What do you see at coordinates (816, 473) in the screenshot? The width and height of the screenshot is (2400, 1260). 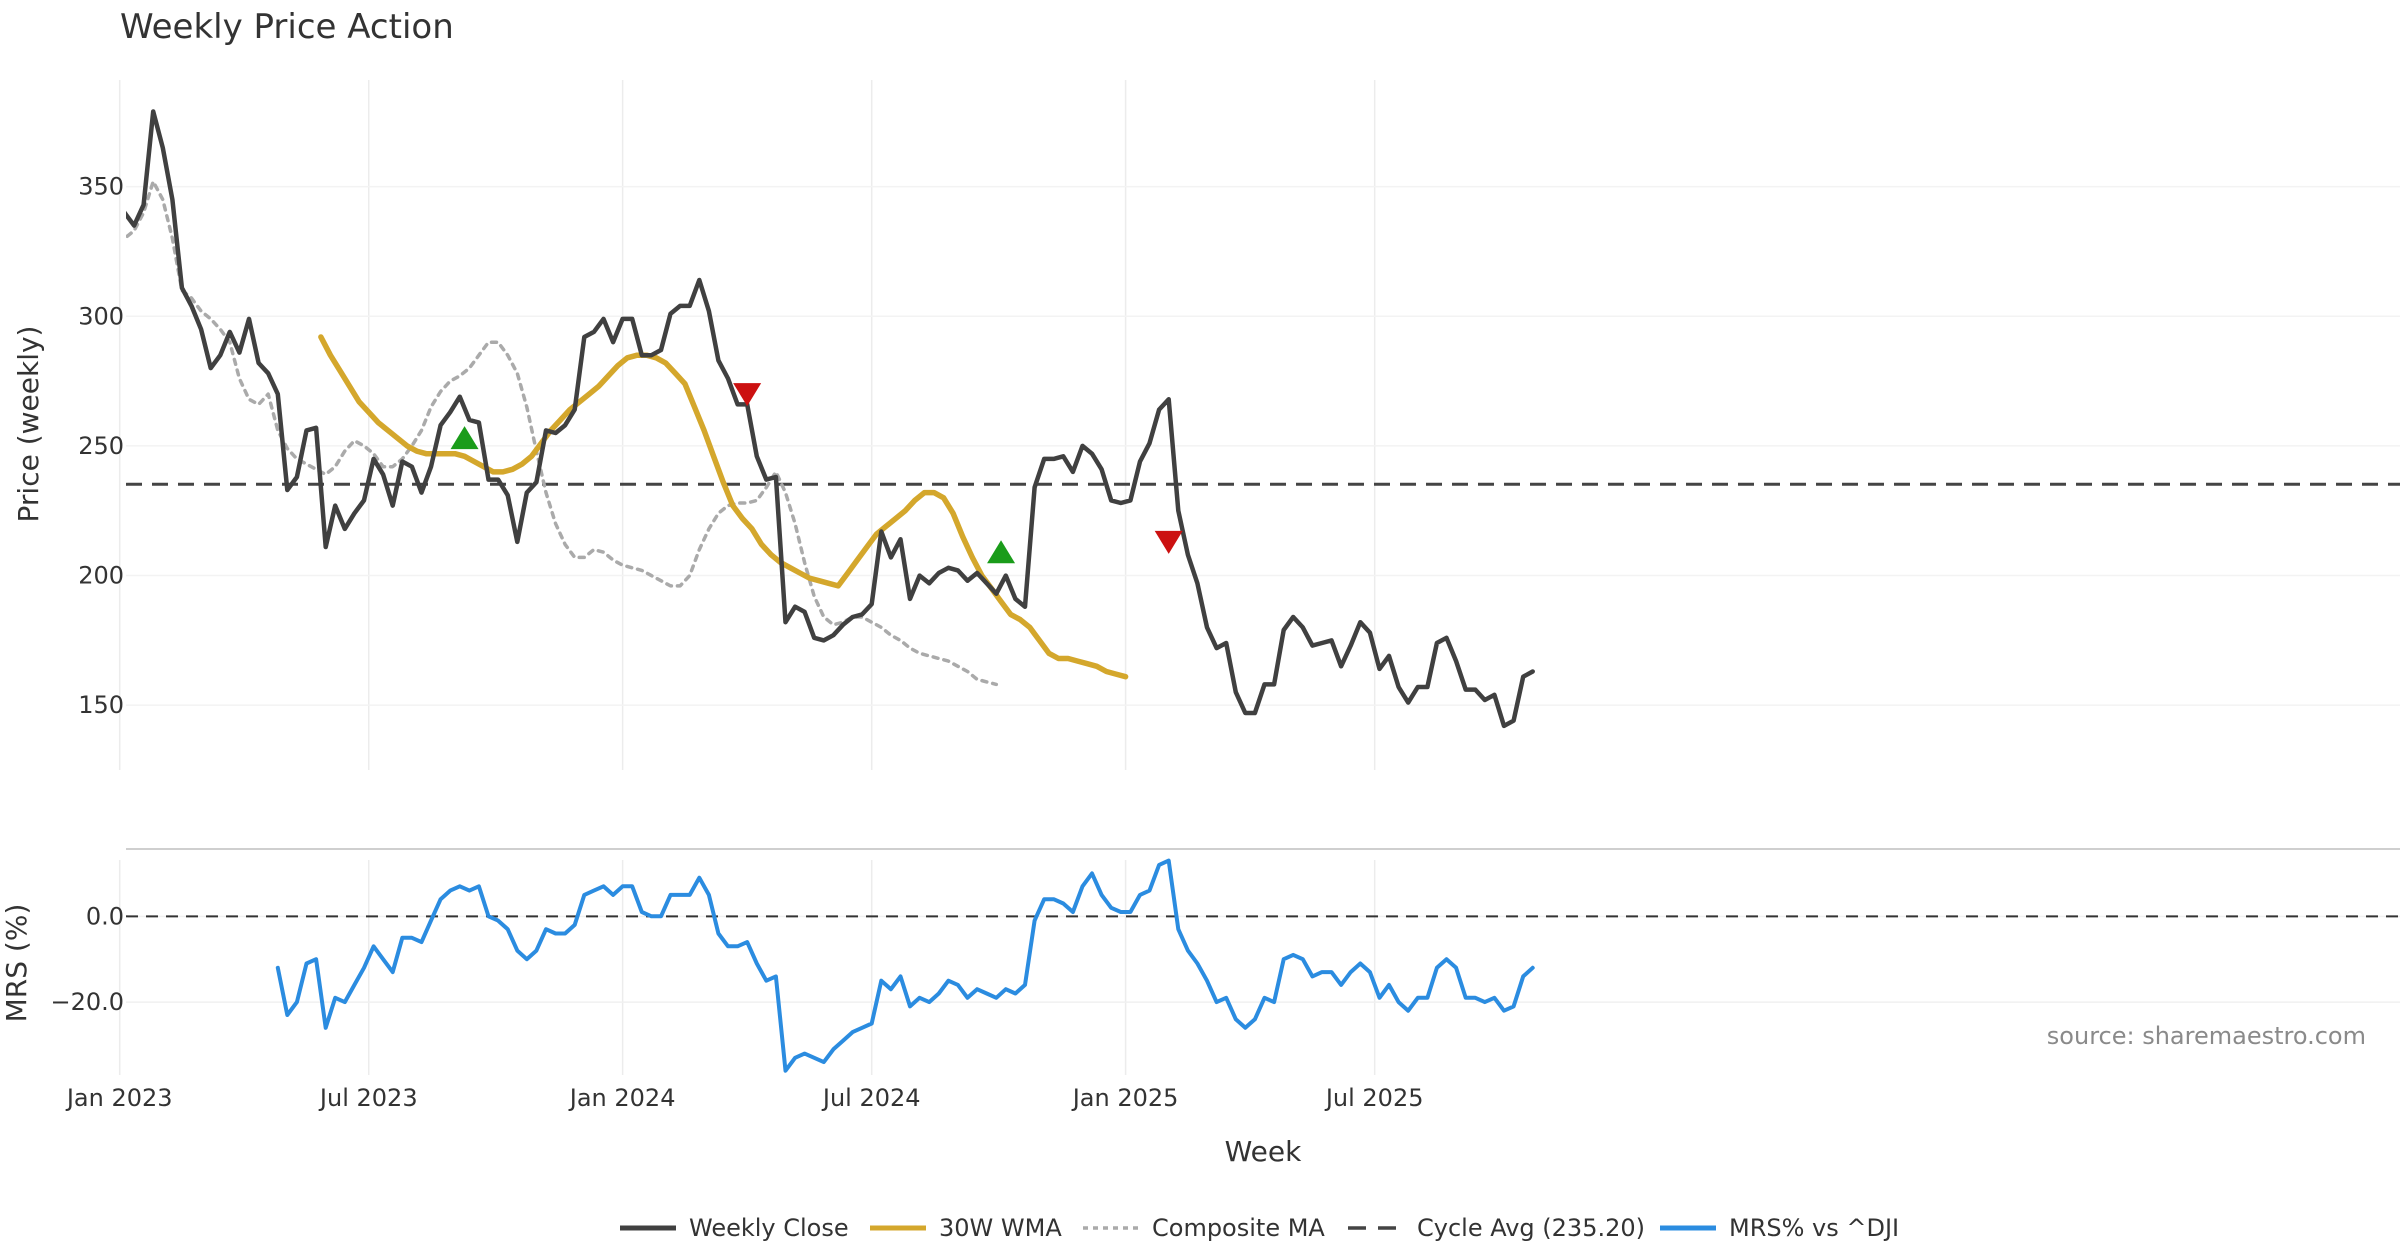 I see `signal-markers` at bounding box center [816, 473].